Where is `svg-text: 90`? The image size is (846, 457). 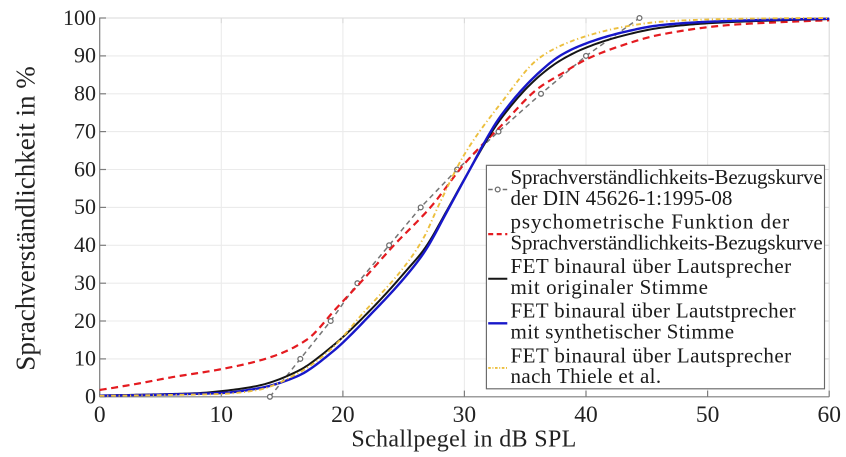 svg-text: 90 is located at coordinates (85, 55).